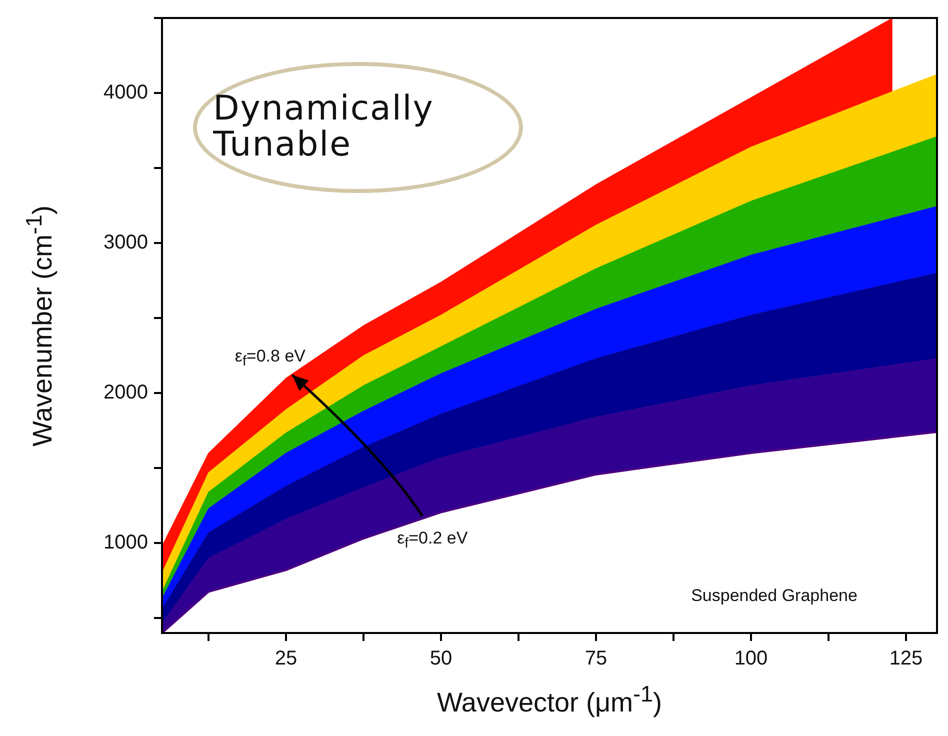 This screenshot has height=736, width=948. Describe the element at coordinates (906, 659) in the screenshot. I see `x-tick-label: 125` at that location.